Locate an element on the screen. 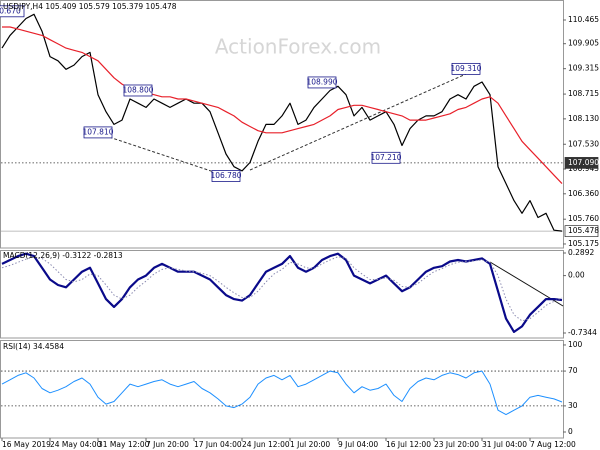 This screenshot has width=600, height=450. y-tick-label: 110.465 is located at coordinates (583, 19).